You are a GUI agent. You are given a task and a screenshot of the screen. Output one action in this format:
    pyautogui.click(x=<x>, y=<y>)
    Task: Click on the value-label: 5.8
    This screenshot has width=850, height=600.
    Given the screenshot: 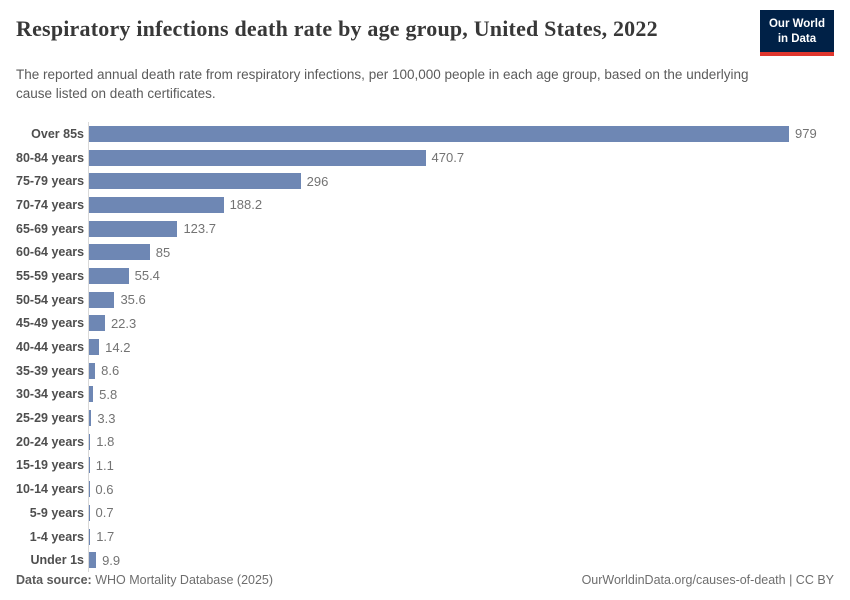 What is the action you would take?
    pyautogui.click(x=108, y=394)
    